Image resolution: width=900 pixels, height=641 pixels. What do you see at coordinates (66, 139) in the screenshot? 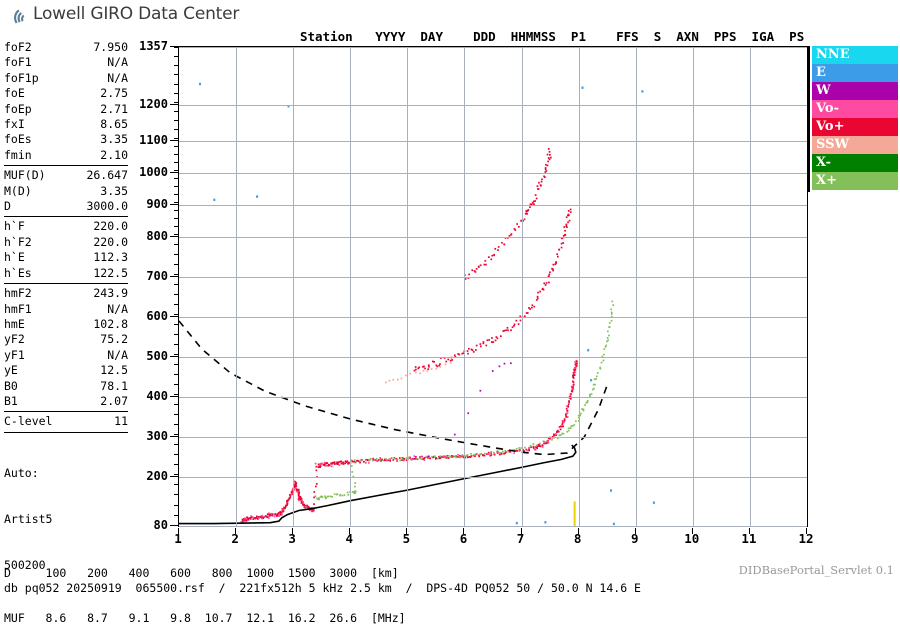
I see `param-row: foEs 3.35` at bounding box center [66, 139].